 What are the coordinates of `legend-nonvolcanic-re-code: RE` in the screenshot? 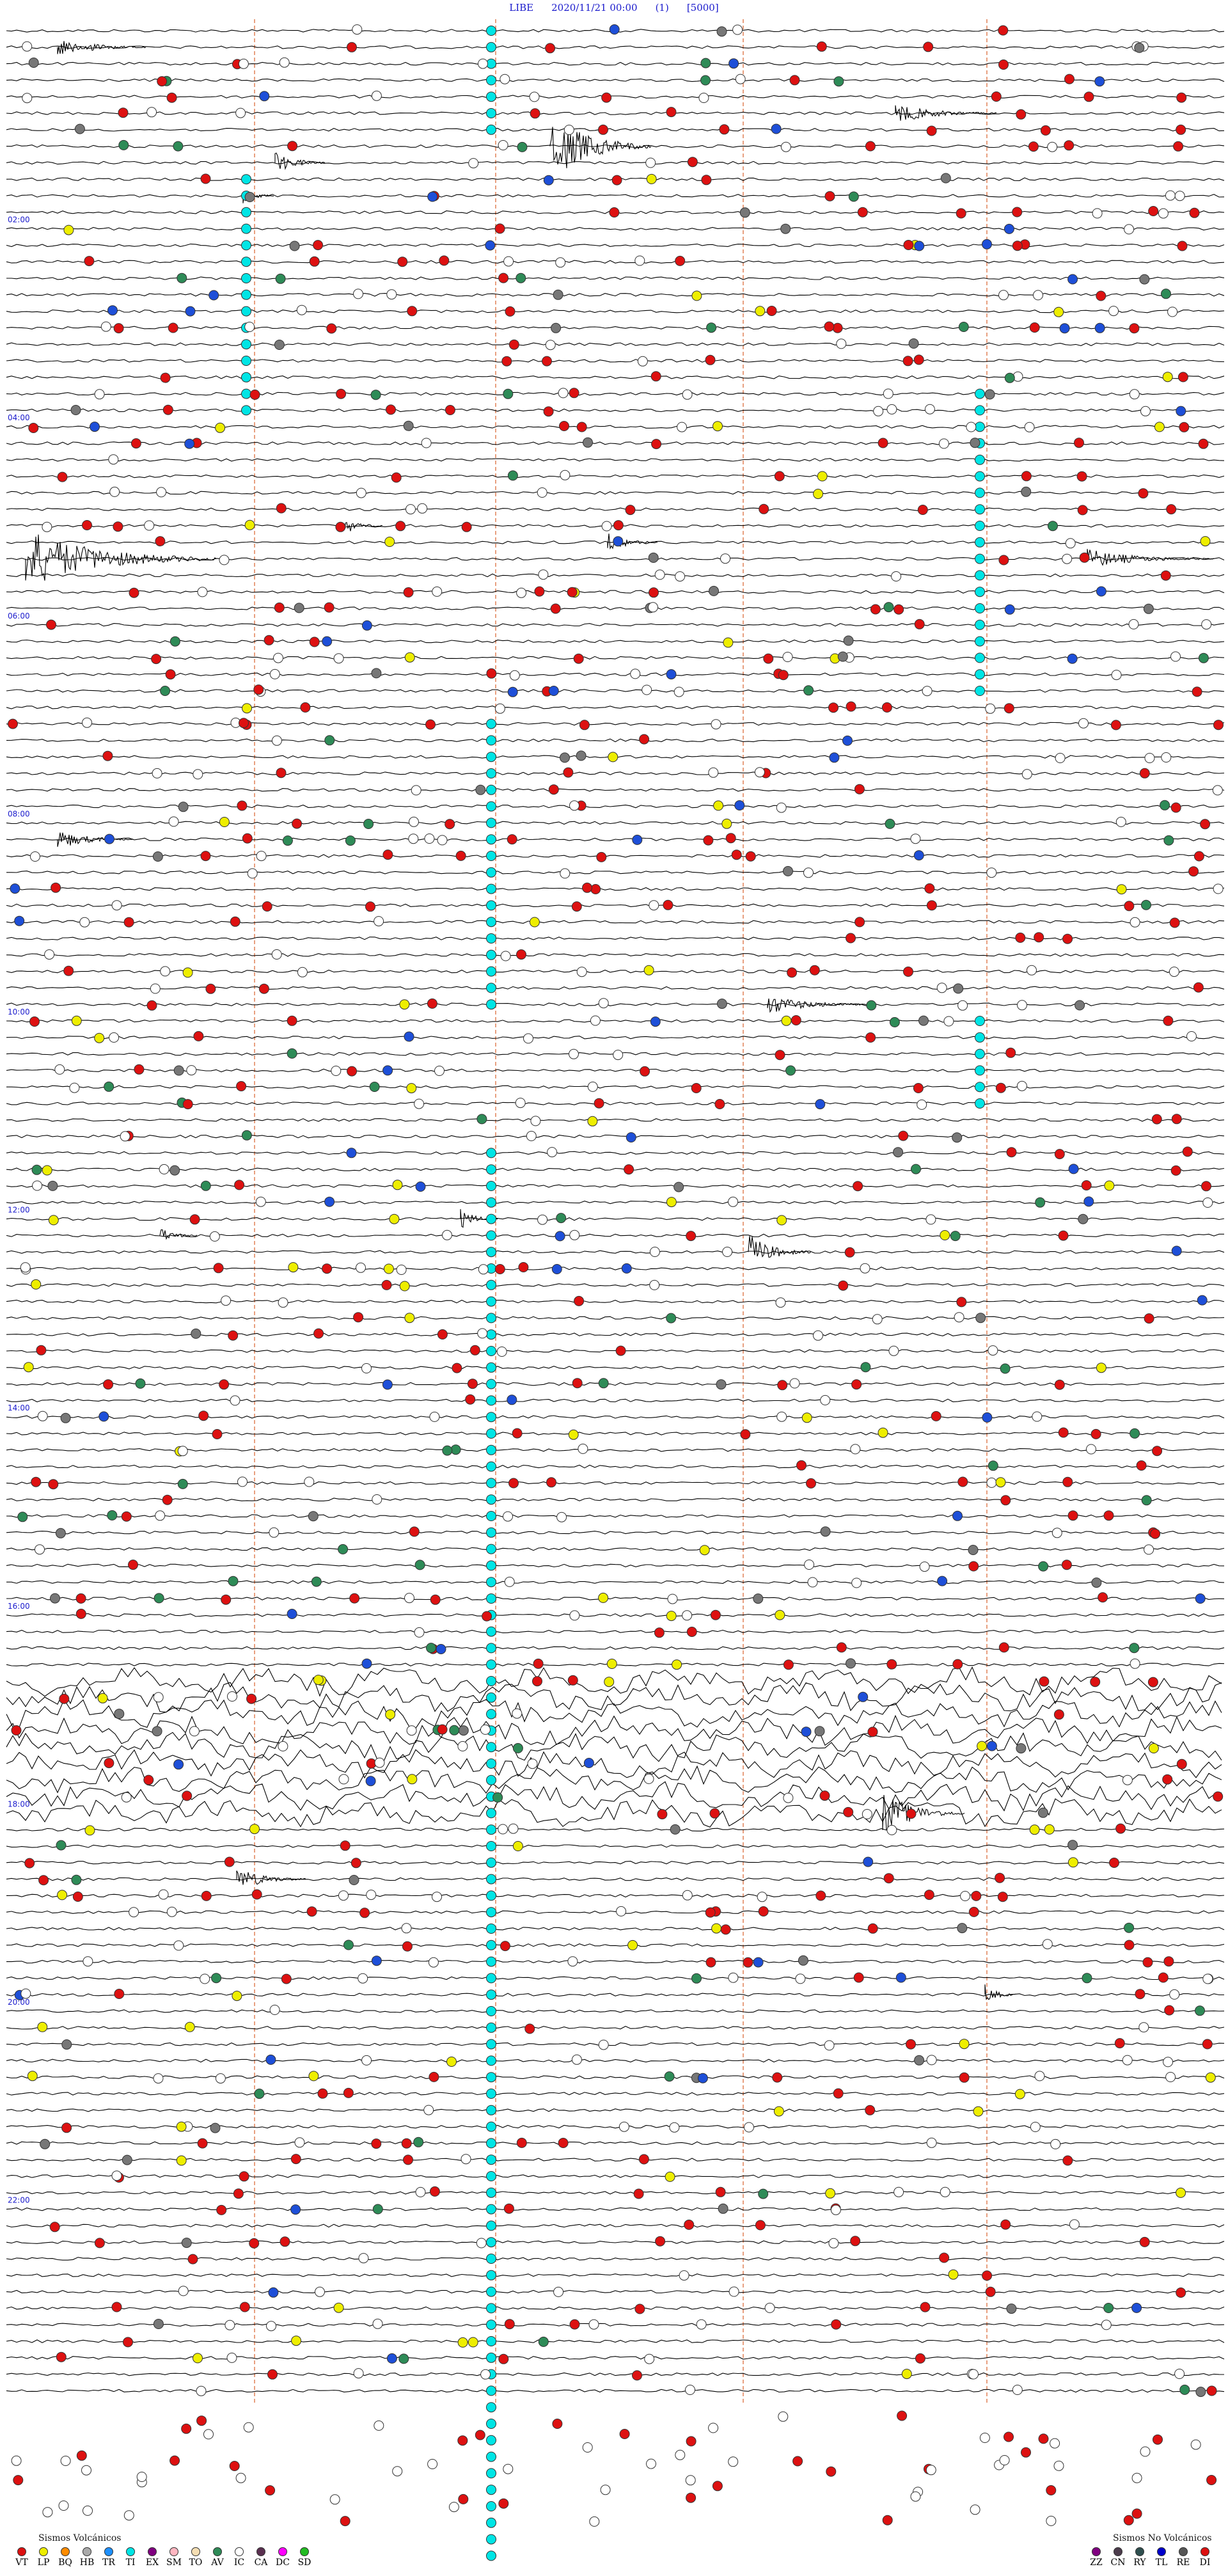 It's located at (1183, 2562).